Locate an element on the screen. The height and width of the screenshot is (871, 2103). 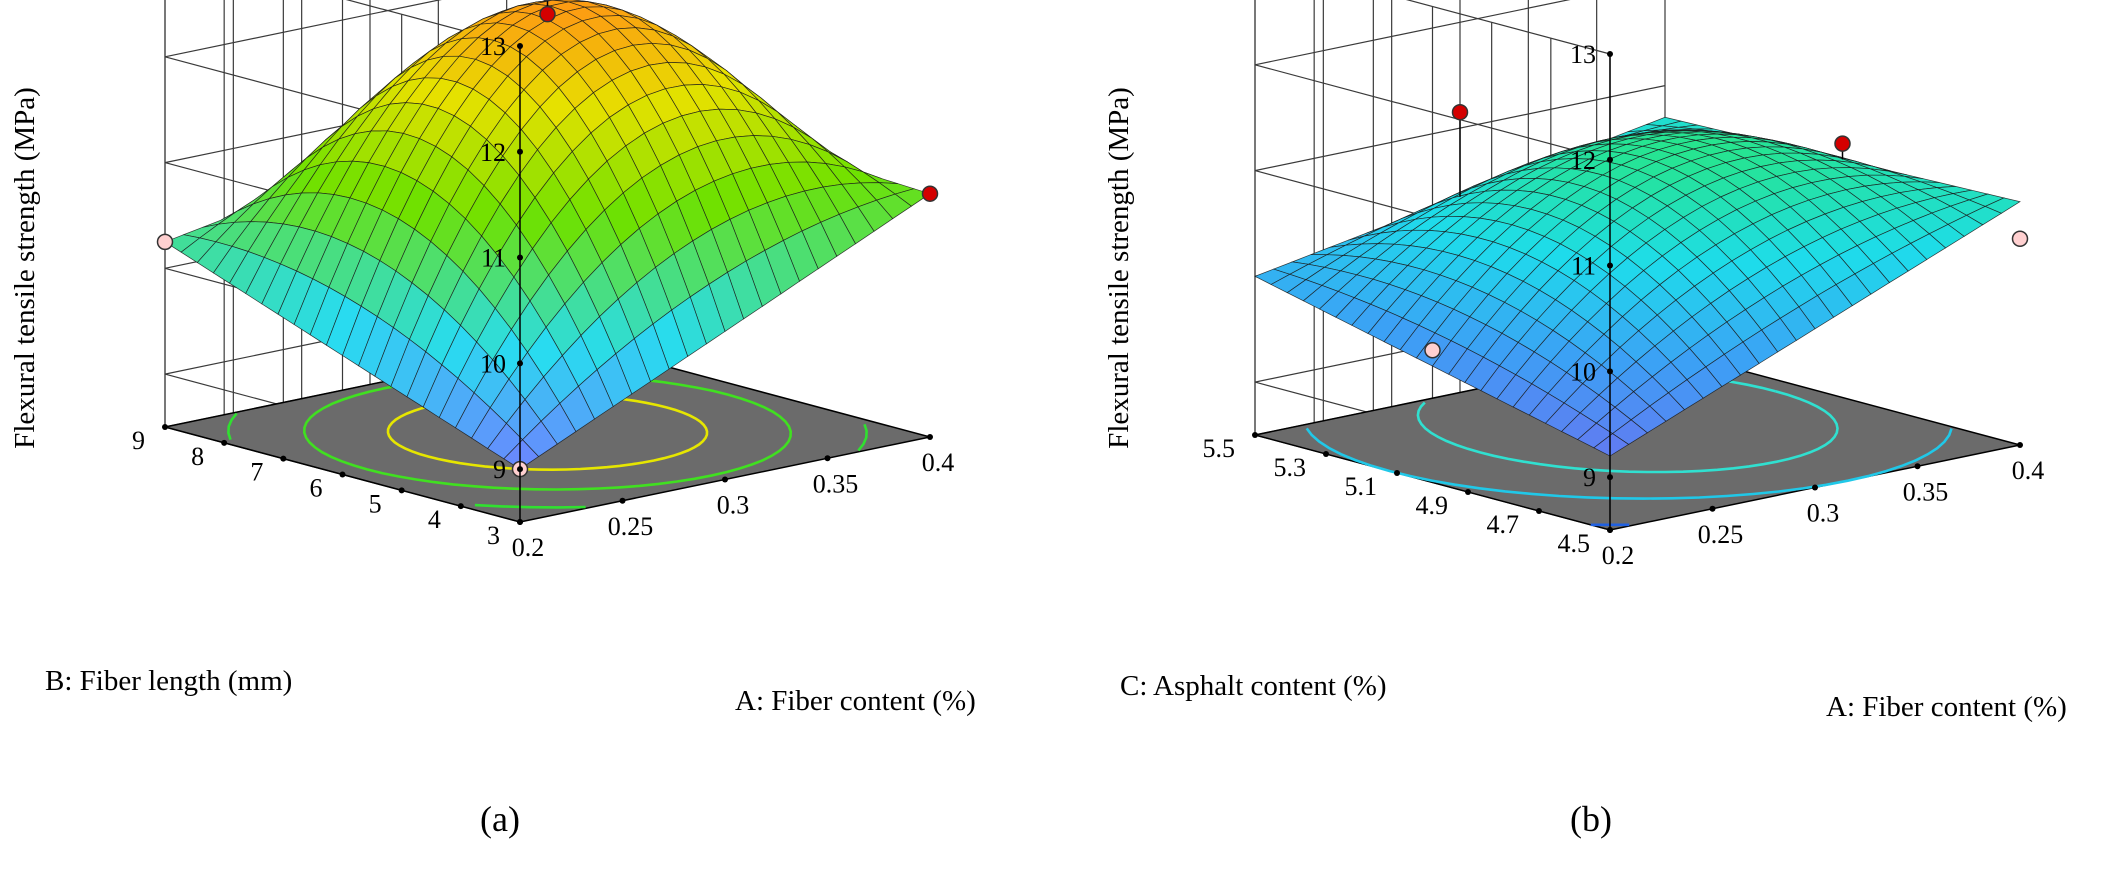
z-tick-label: 8 is located at coordinates (197, 456).